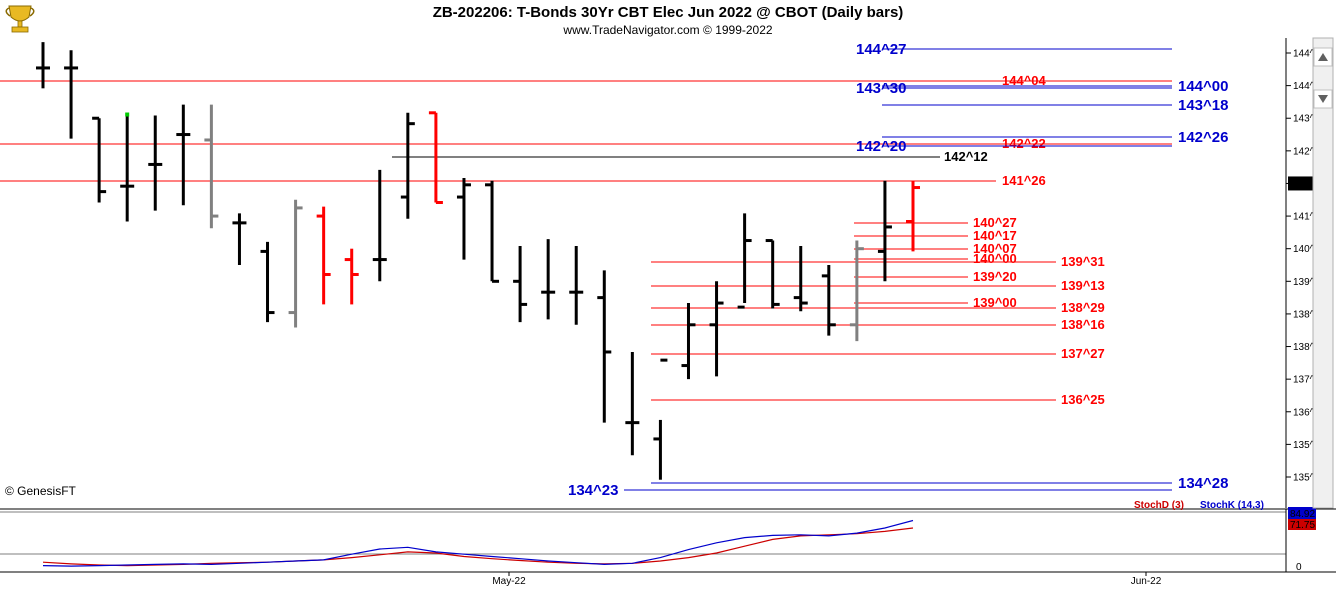  What do you see at coordinates (1024, 143) in the screenshot?
I see `level-label: 142^22` at bounding box center [1024, 143].